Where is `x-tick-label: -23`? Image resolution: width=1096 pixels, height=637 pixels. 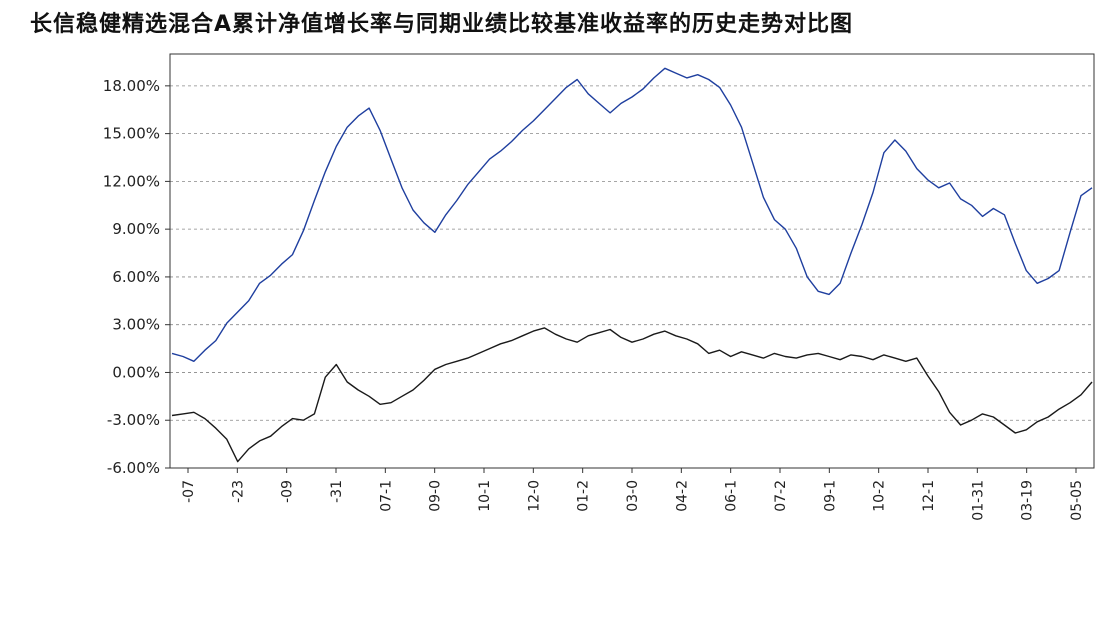 x-tick-label: -23 is located at coordinates (238, 491).